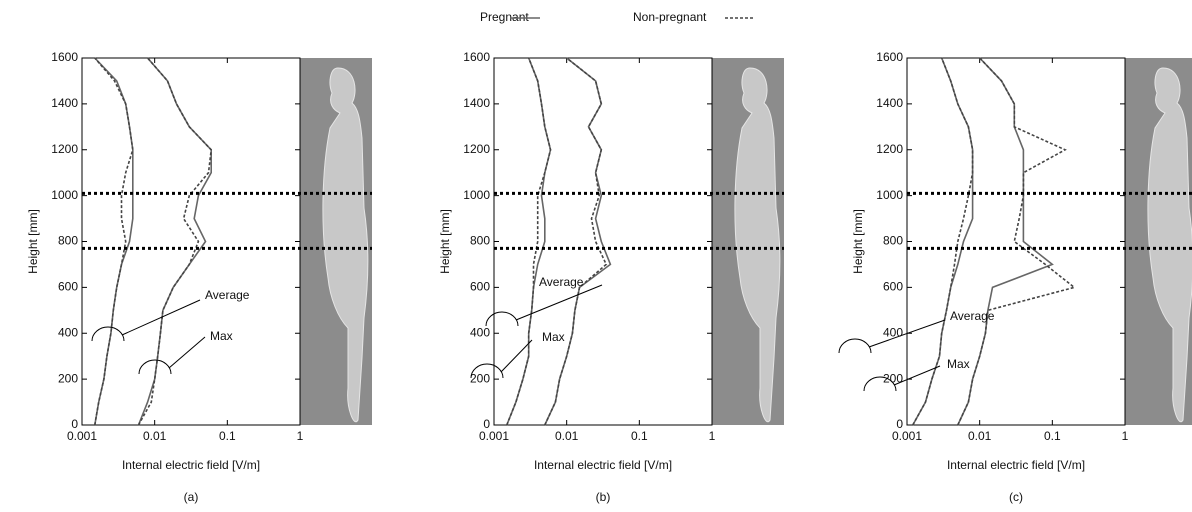 Image resolution: width=1192 pixels, height=512 pixels. What do you see at coordinates (670, 17) in the screenshot?
I see `legend-label: Non-pregnant` at bounding box center [670, 17].